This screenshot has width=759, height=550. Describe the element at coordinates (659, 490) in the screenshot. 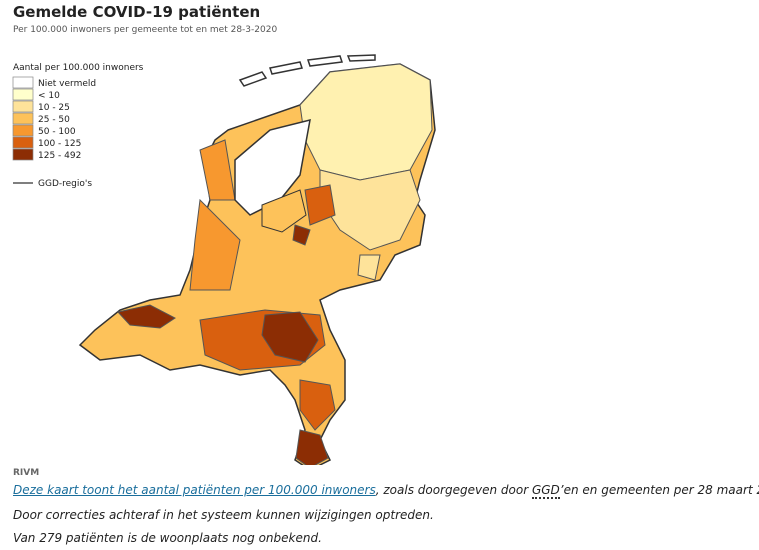

I see `caption-text: ’en en gemeenten per 28 maart 2020.` at that location.